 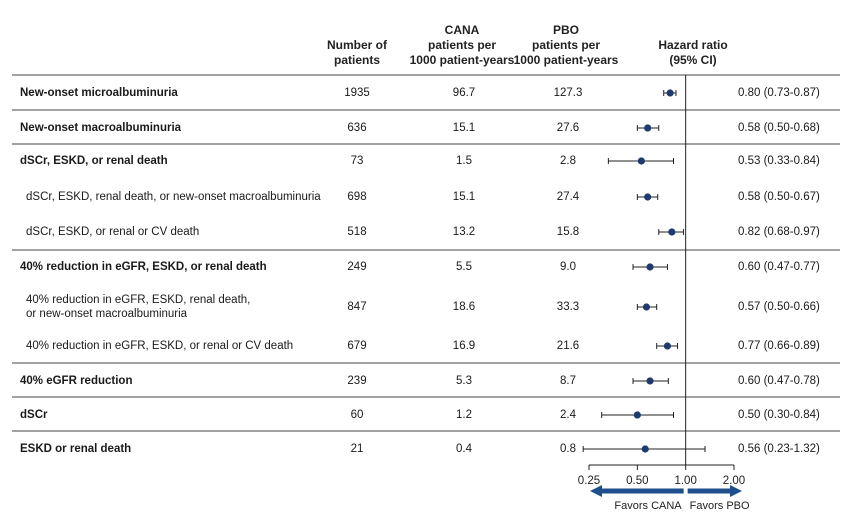 I want to click on cell-pbo: 33.3, so click(x=568, y=307).